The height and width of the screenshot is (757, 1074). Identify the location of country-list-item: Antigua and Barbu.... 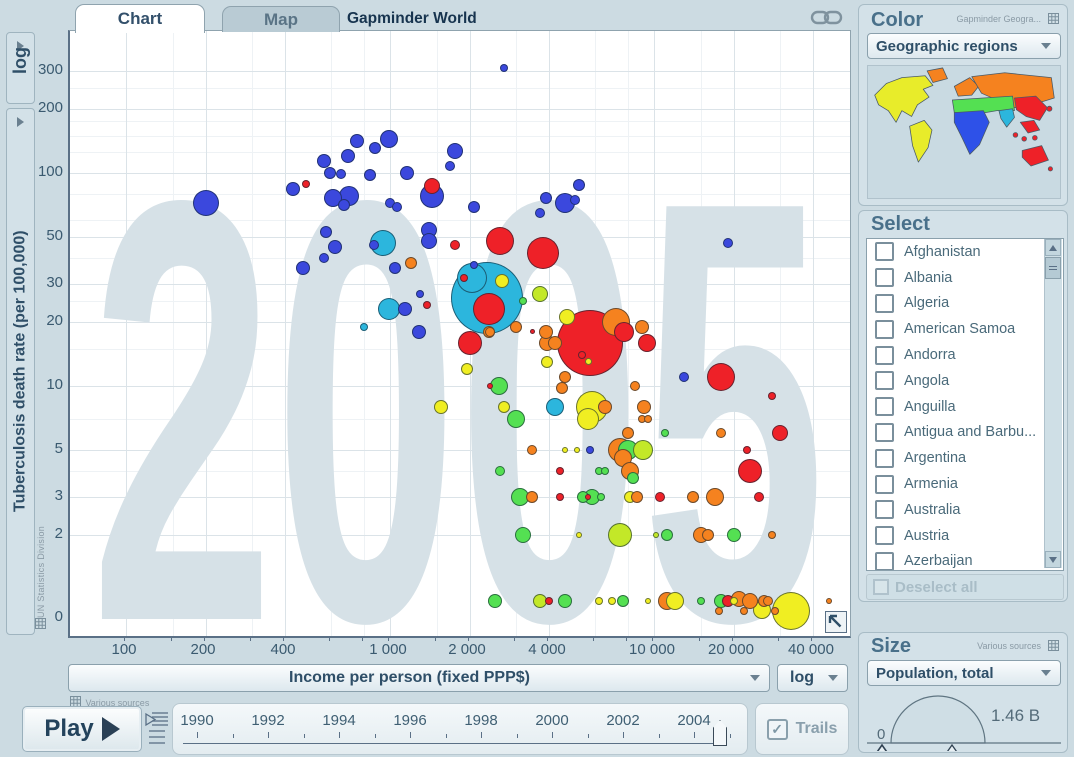
(965, 433).